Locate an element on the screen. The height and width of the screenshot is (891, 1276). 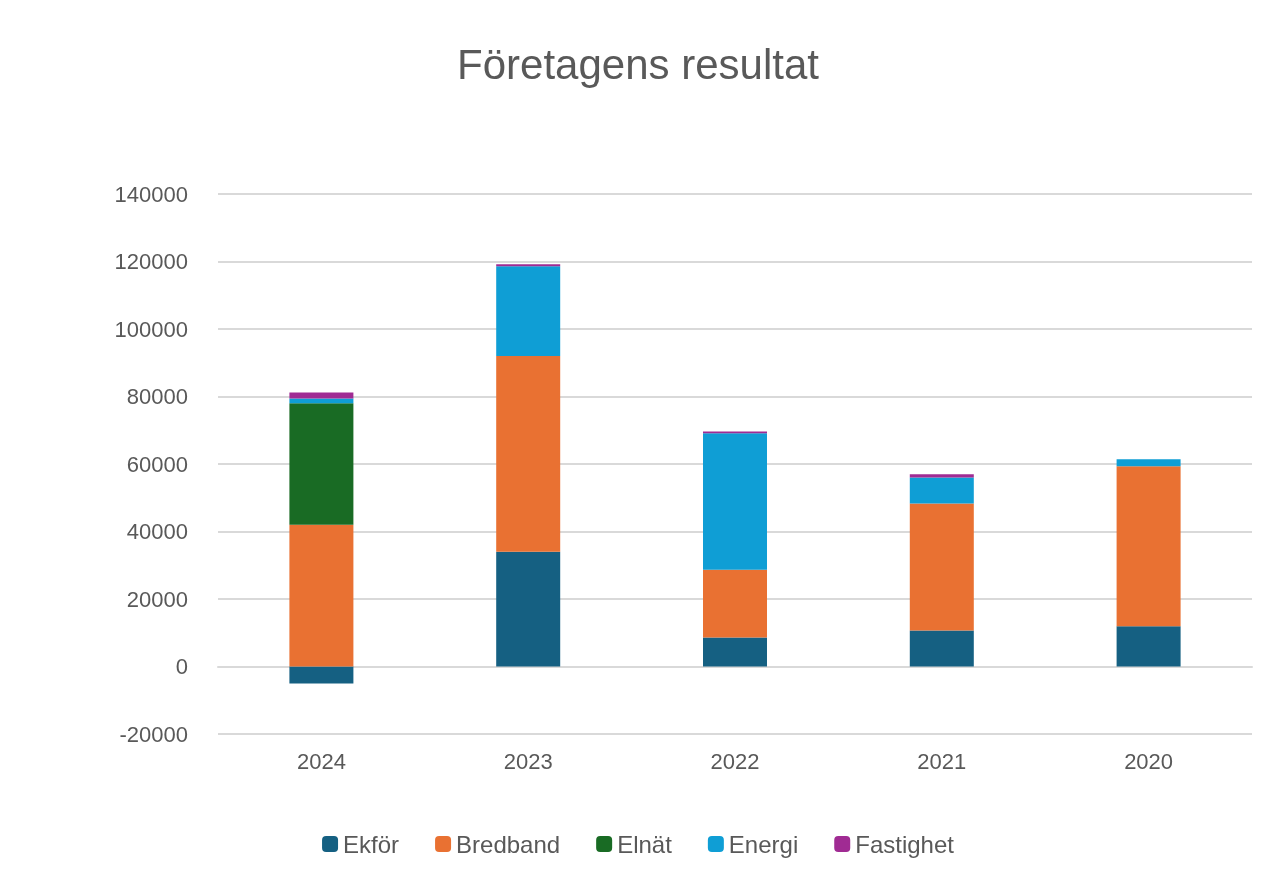
x-tick-label: 2022 is located at coordinates (735, 761).